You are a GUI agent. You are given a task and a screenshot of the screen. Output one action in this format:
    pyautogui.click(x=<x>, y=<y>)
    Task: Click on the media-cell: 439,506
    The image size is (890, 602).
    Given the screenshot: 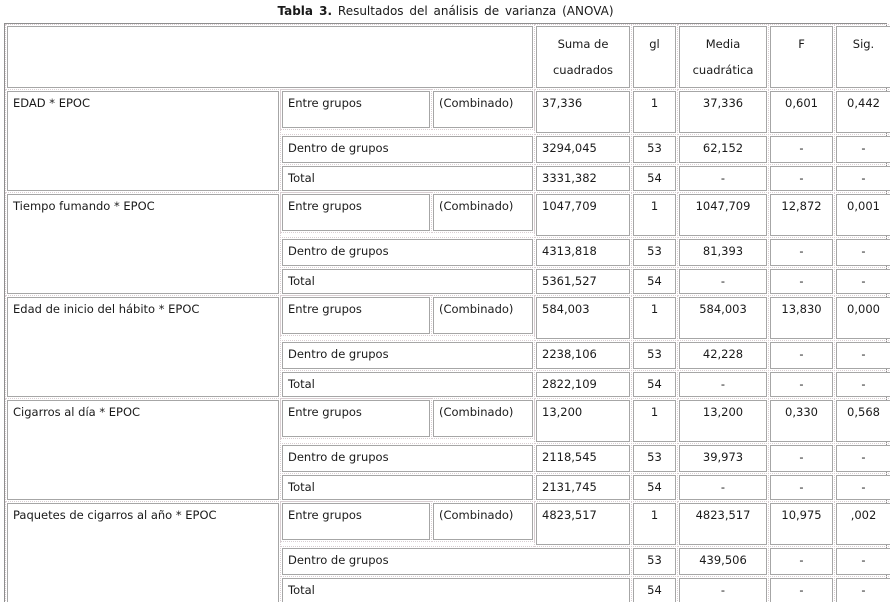 What is the action you would take?
    pyautogui.click(x=723, y=561)
    